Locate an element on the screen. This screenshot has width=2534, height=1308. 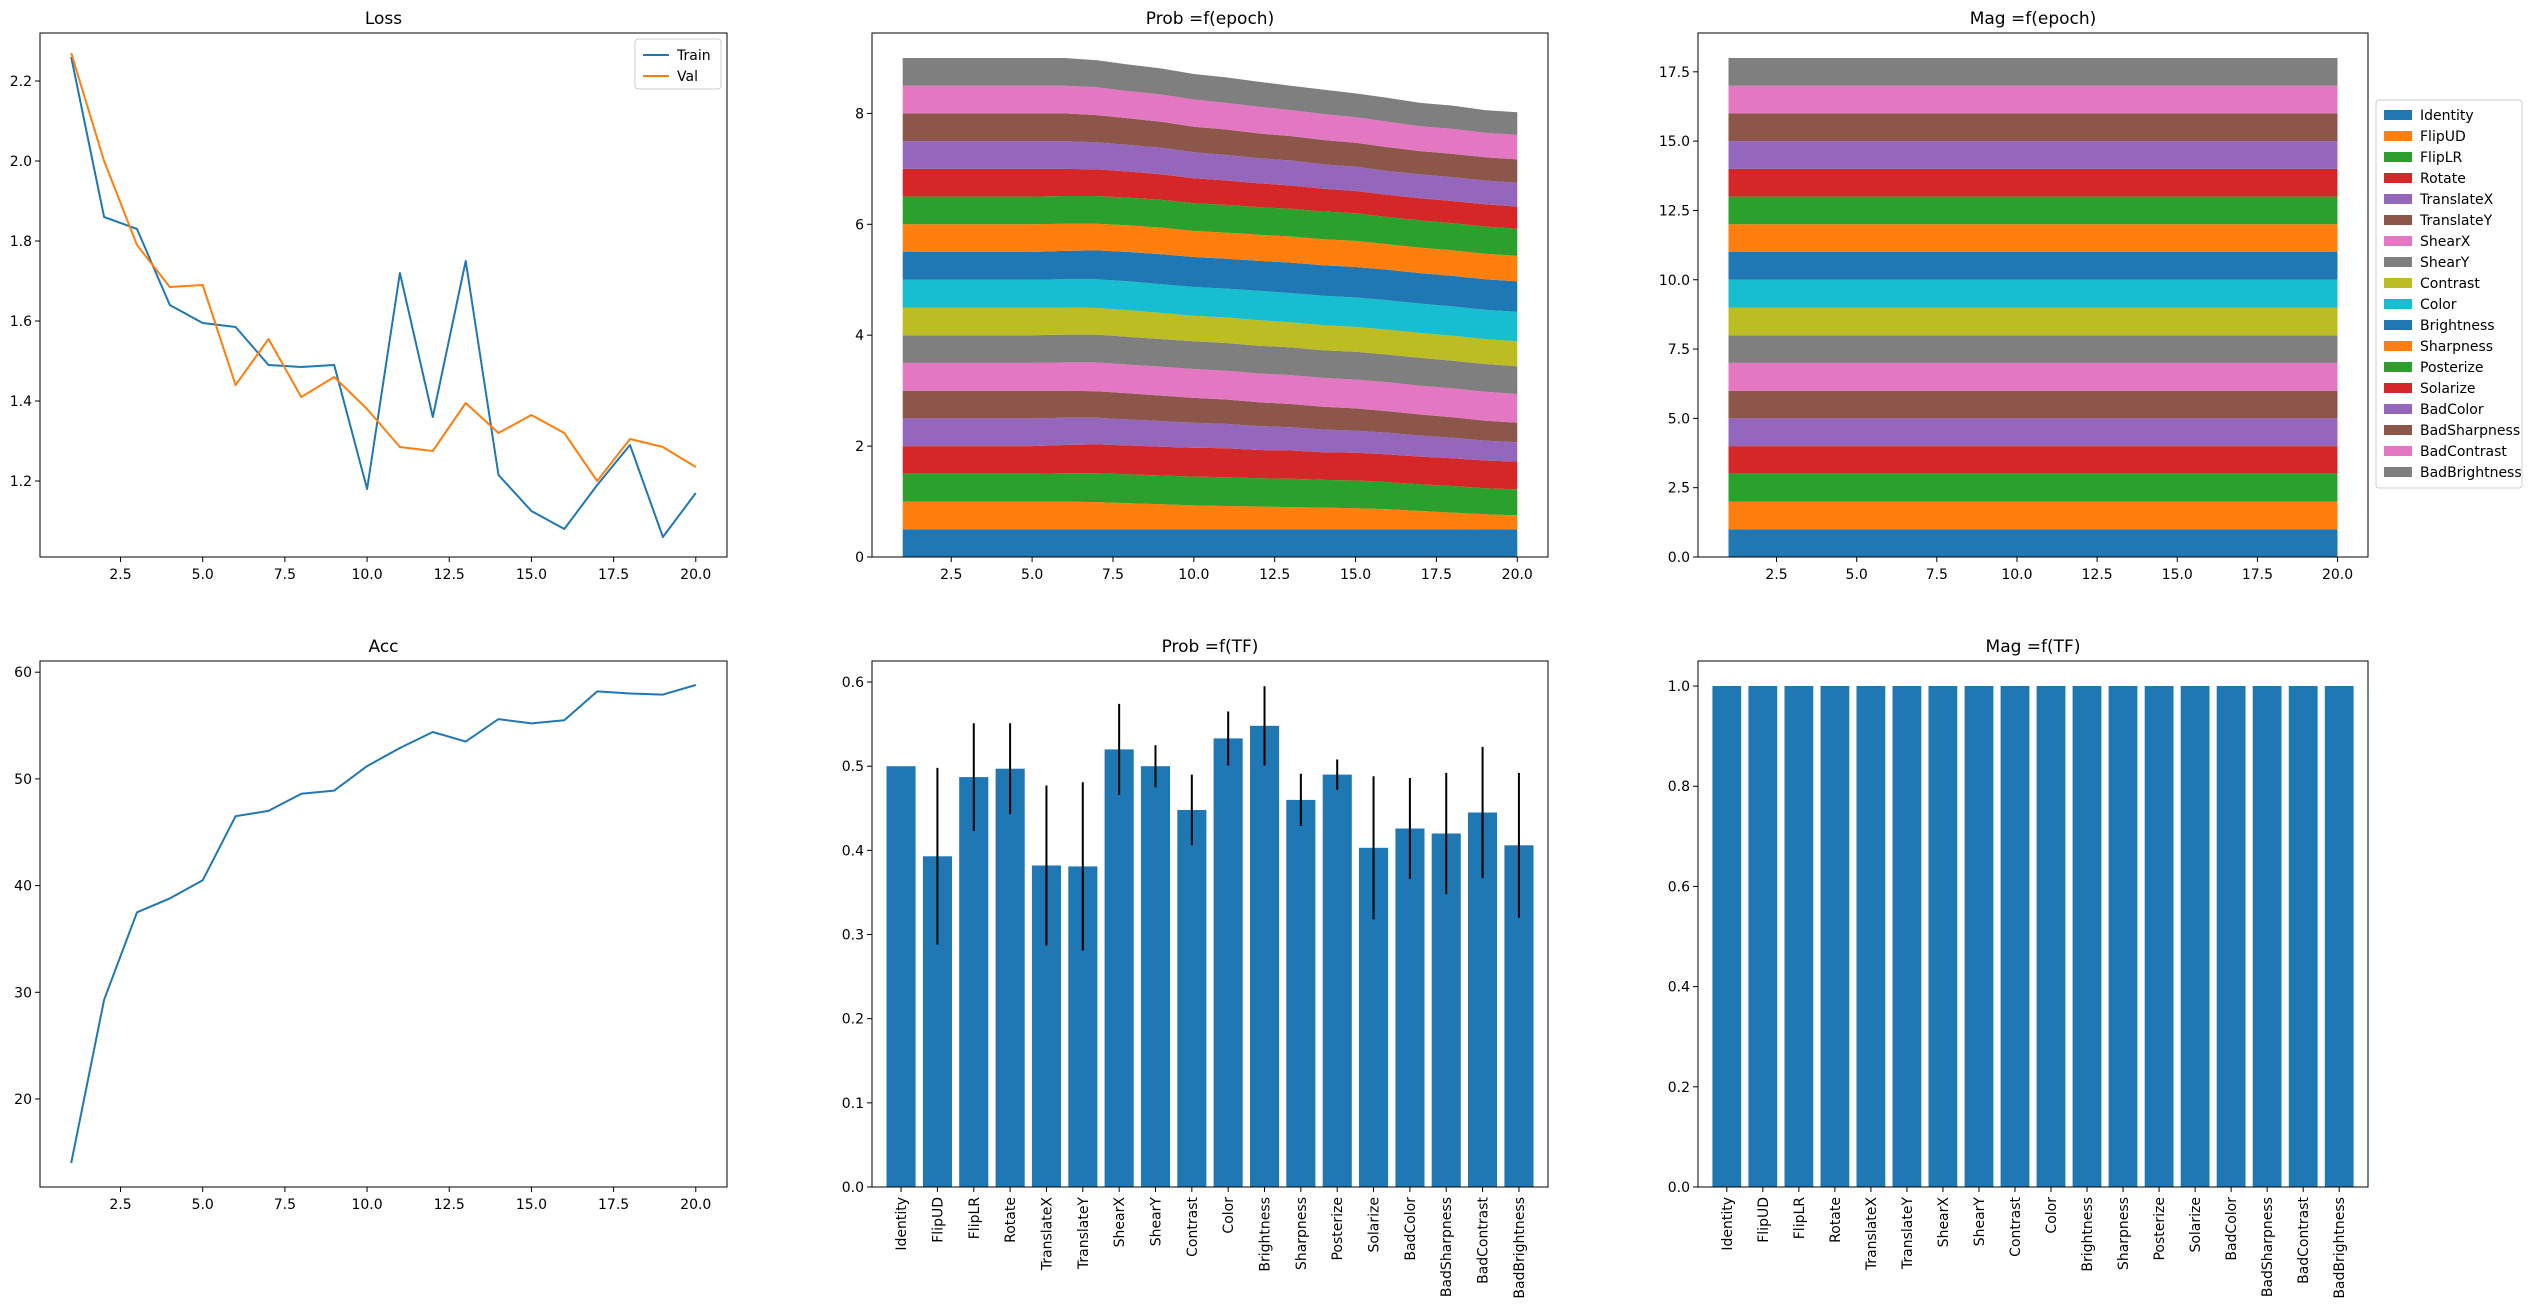
area-band-translatex is located at coordinates (1210, 439).